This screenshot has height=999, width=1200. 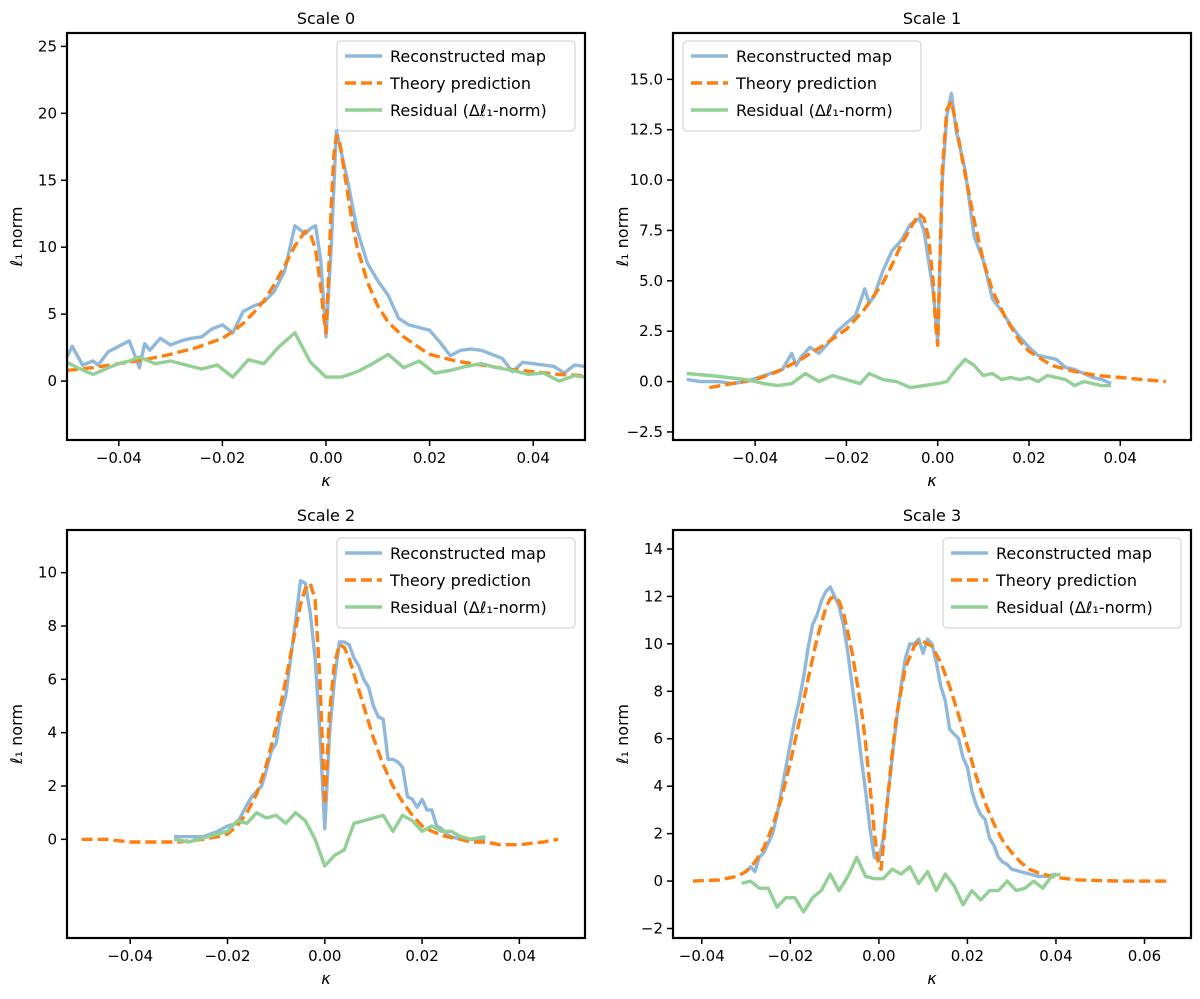 What do you see at coordinates (646, 130) in the screenshot?
I see `y-tick-label: 12.5` at bounding box center [646, 130].